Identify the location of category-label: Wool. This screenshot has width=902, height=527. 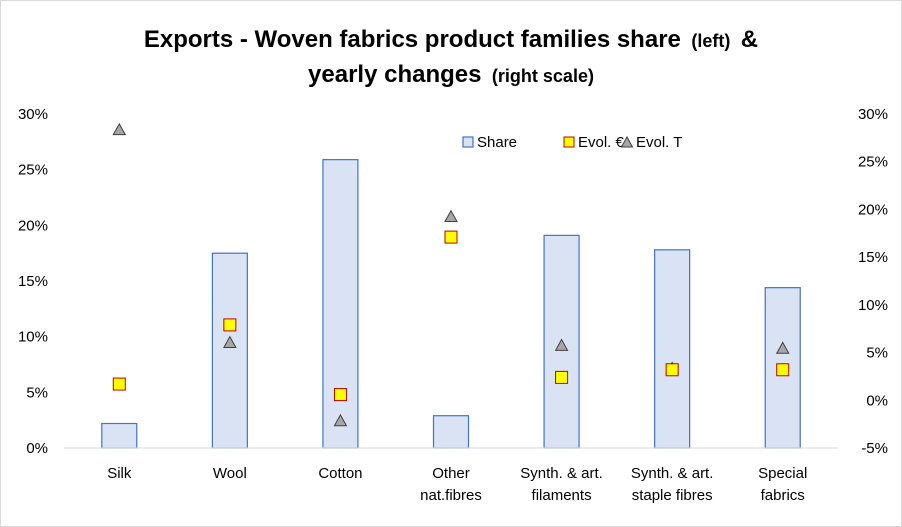
(230, 473).